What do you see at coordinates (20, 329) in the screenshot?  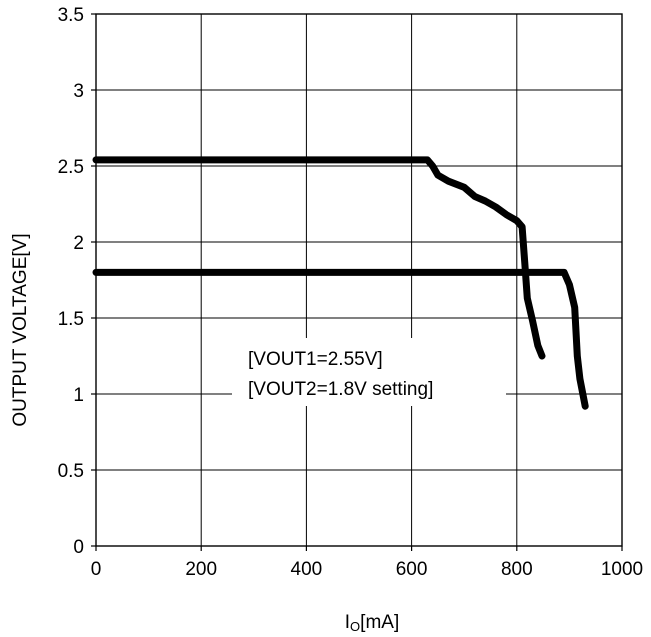 I see `y-axis-title: OUTPUT VOLTAGE[V]` at bounding box center [20, 329].